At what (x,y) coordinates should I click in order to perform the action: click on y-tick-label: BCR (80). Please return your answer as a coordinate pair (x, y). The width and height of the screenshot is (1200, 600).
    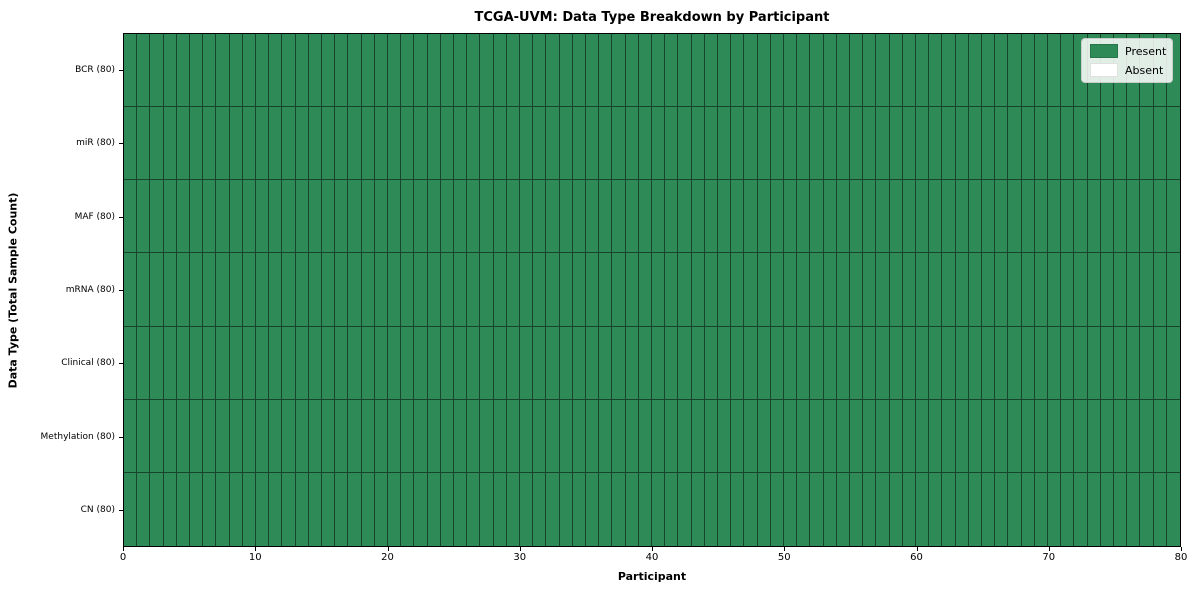
    Looking at the image, I should click on (95, 69).